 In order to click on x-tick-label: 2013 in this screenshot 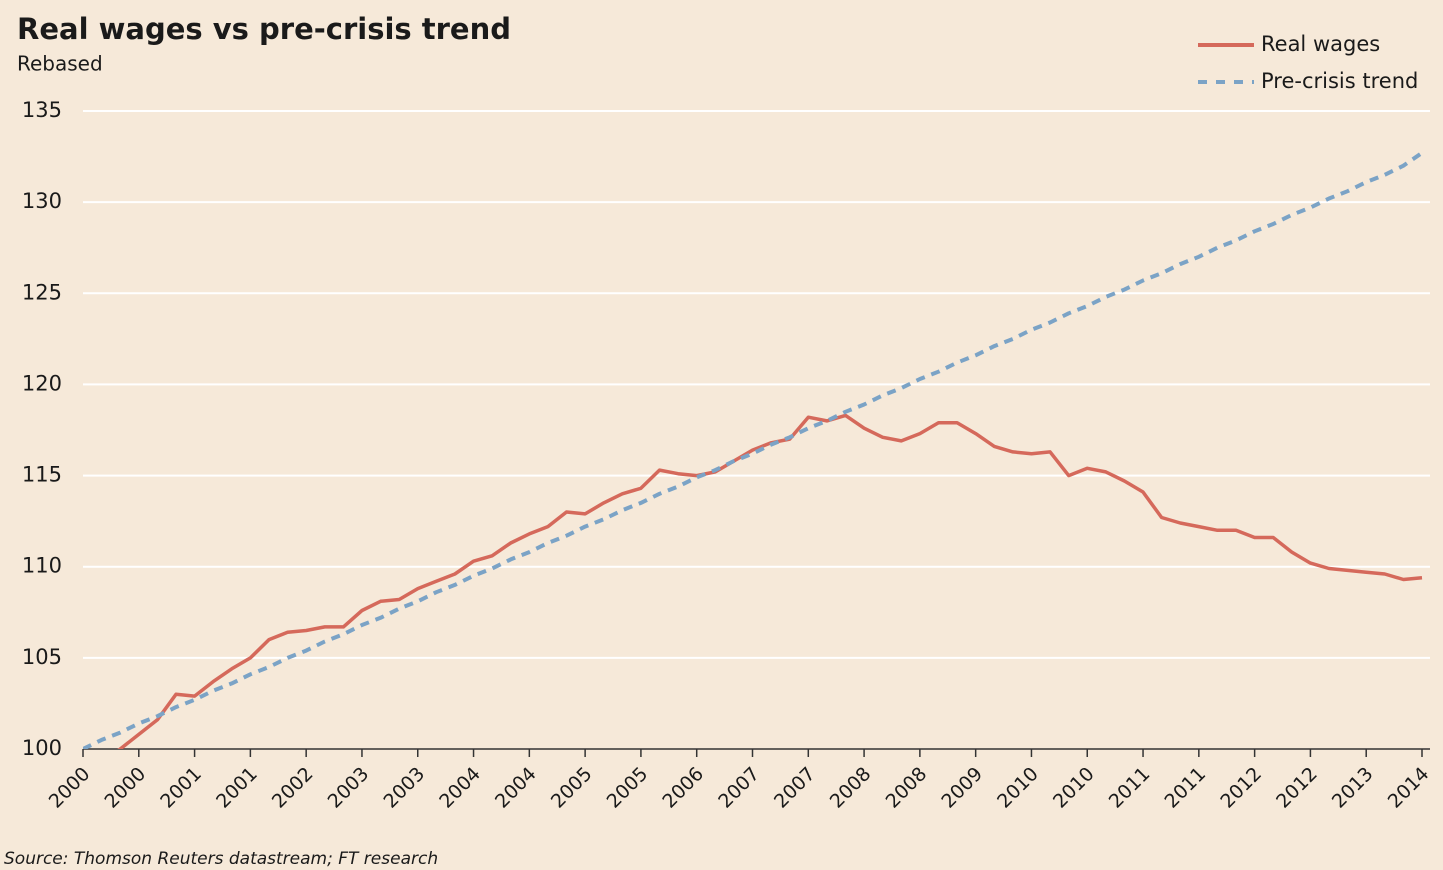, I will do `click(1353, 788)`.